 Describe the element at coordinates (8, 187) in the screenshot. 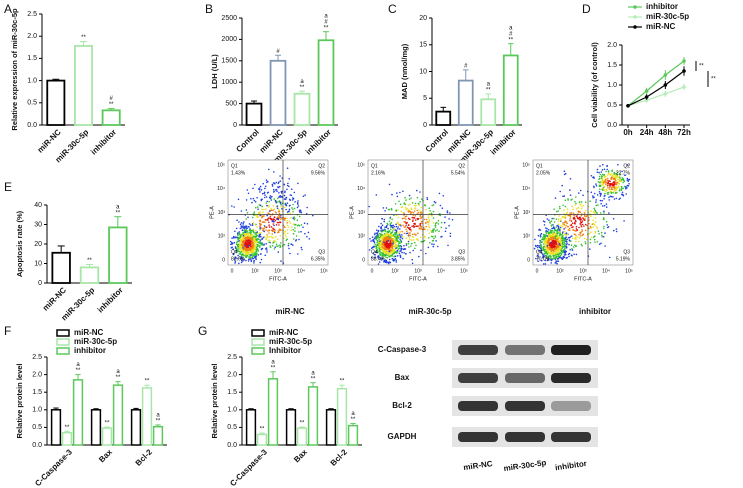

I see `panel-letter: E` at that location.